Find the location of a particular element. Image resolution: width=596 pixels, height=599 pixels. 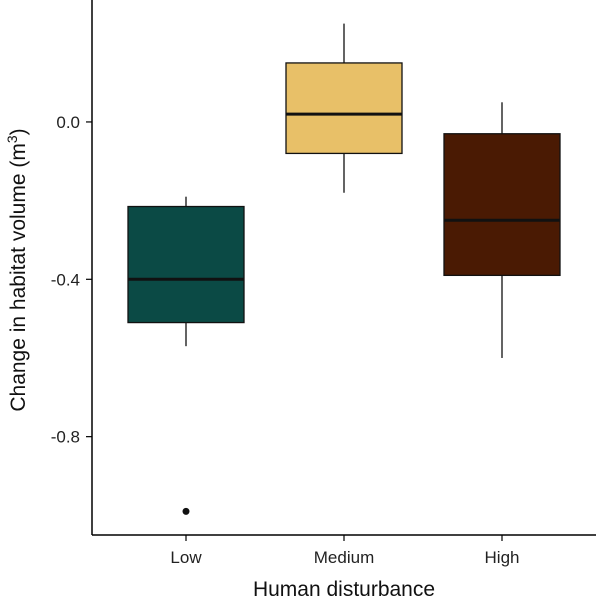

y-axis-title-text: Change in habitat volume (m is located at coordinates (18, 277).